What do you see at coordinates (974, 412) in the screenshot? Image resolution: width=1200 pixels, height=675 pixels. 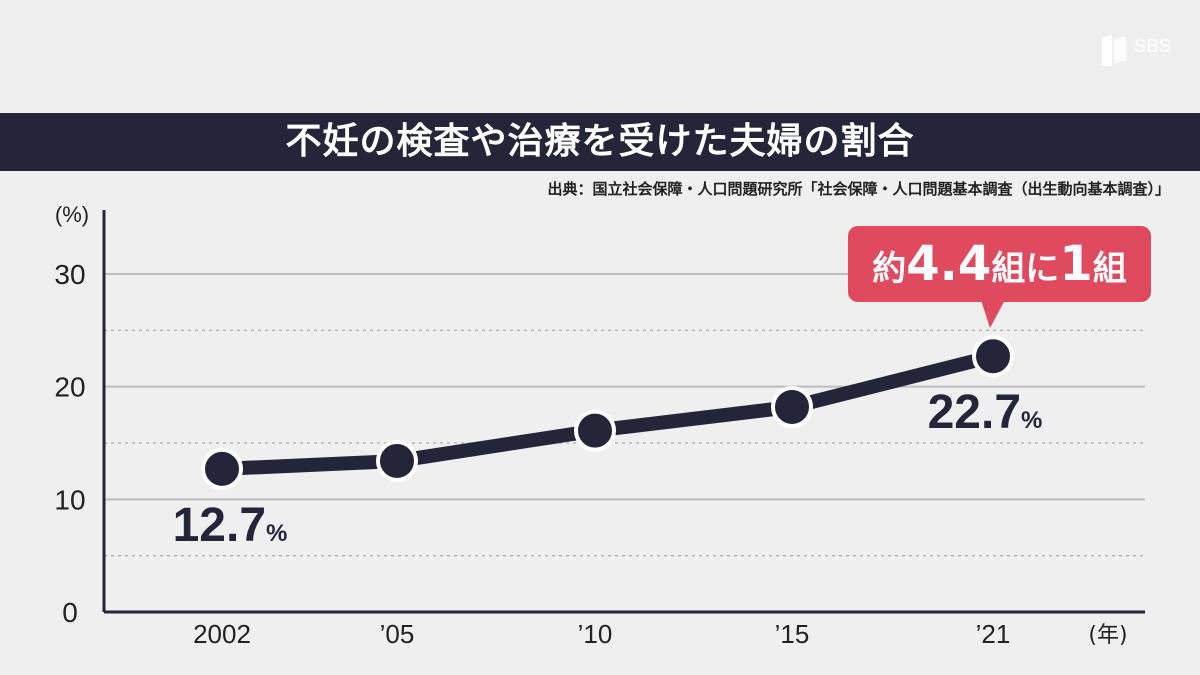 I see `data-label-value: 22.7` at bounding box center [974, 412].